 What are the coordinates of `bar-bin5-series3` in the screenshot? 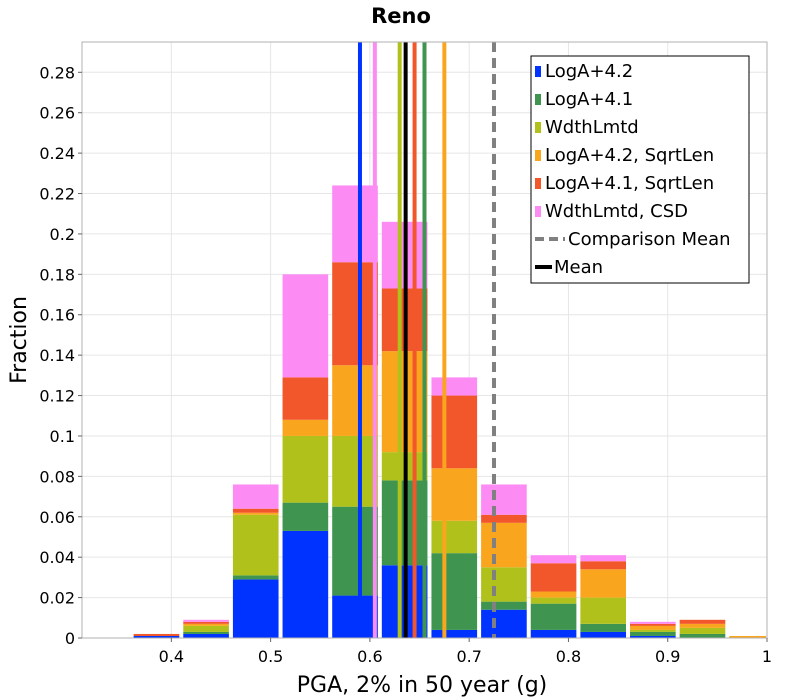 It's located at (355, 400).